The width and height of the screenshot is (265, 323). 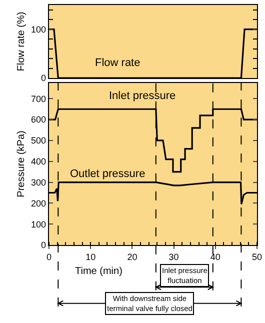 What do you see at coordinates (108, 174) in the screenshot?
I see `annotation: Outlet pressure` at bounding box center [108, 174].